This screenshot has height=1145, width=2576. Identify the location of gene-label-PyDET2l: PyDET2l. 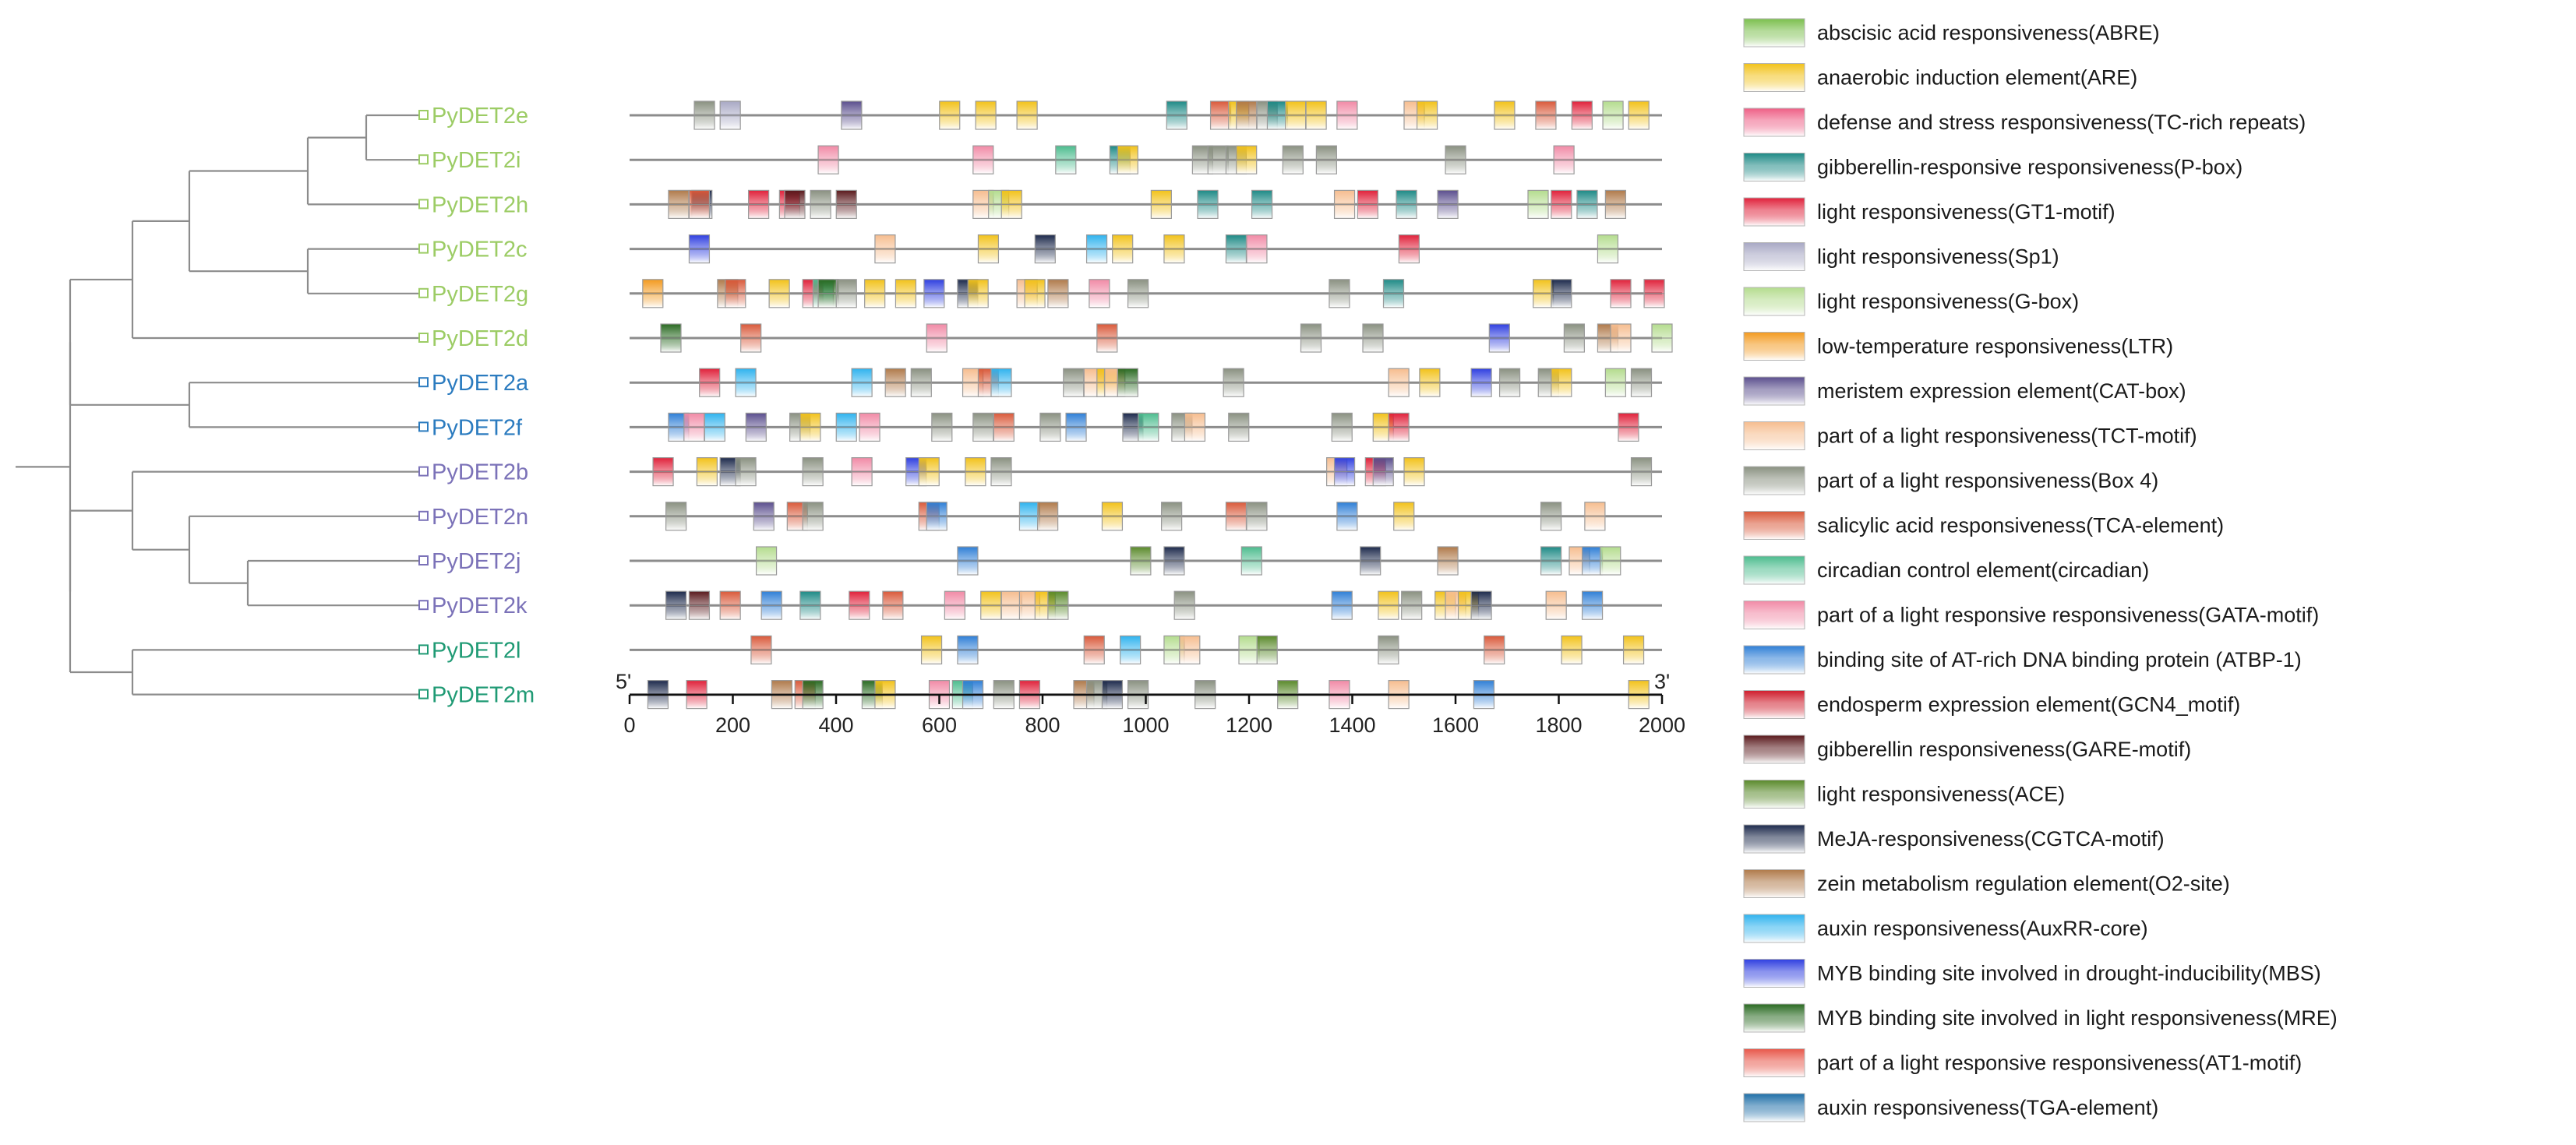
(469, 650).